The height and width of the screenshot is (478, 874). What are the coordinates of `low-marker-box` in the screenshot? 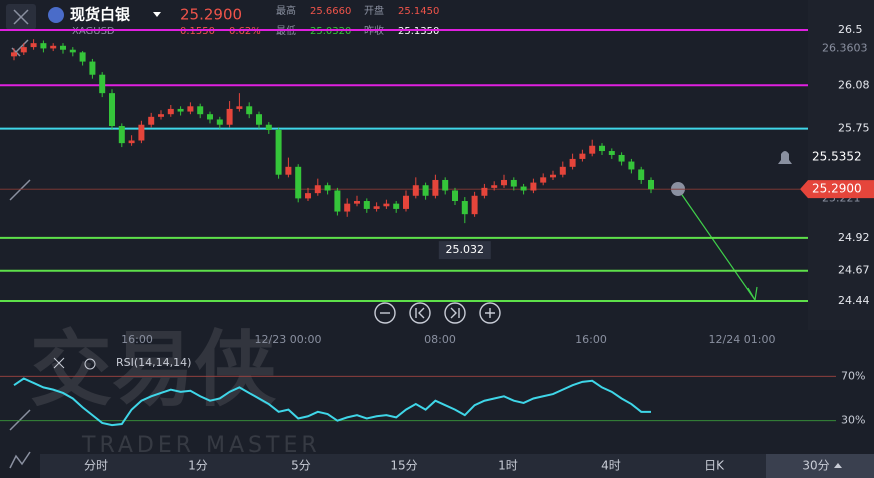 It's located at (464, 250).